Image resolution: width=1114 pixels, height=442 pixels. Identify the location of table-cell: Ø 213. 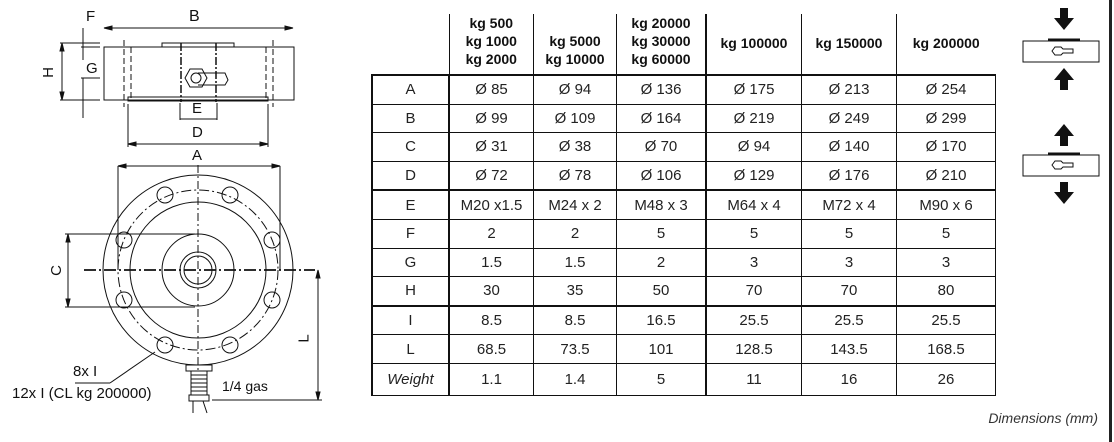
(849, 89).